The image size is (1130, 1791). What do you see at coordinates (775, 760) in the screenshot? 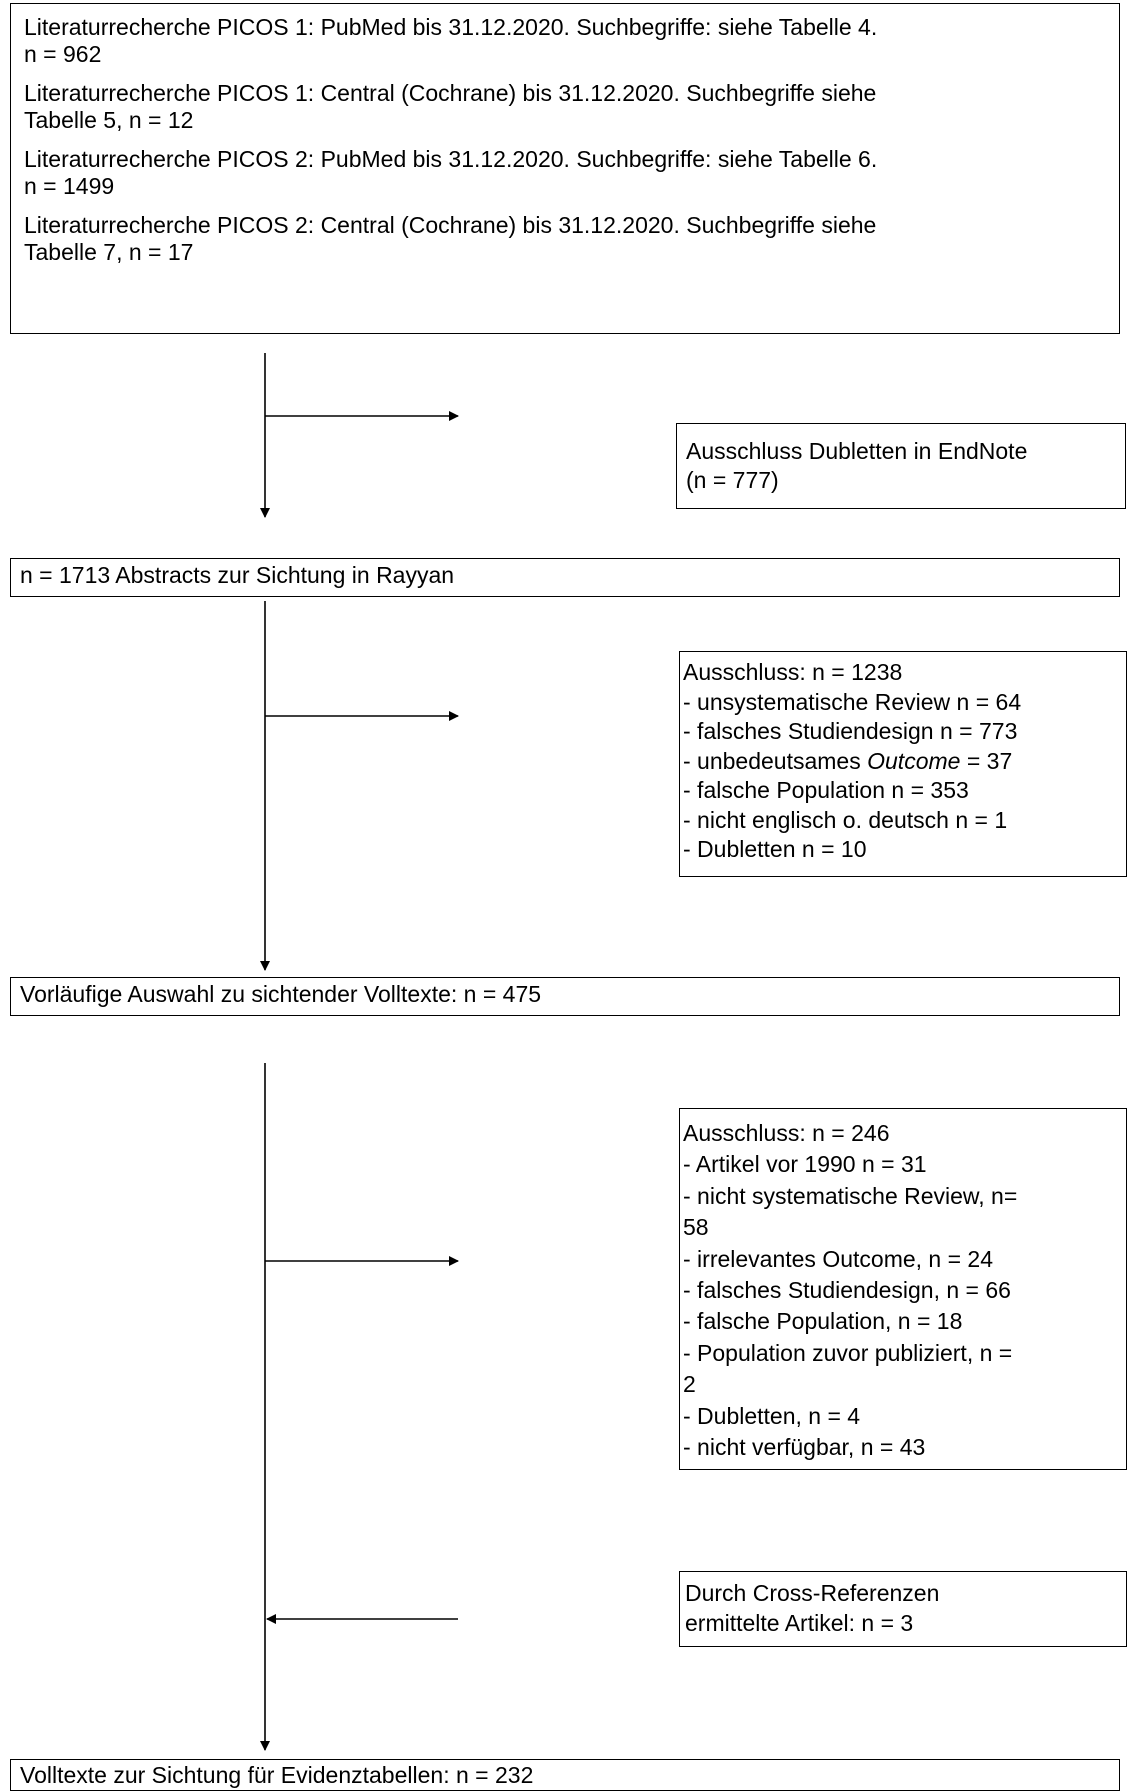
I see `exclusion-reason-prefix: - unbedeutsames` at bounding box center [775, 760].